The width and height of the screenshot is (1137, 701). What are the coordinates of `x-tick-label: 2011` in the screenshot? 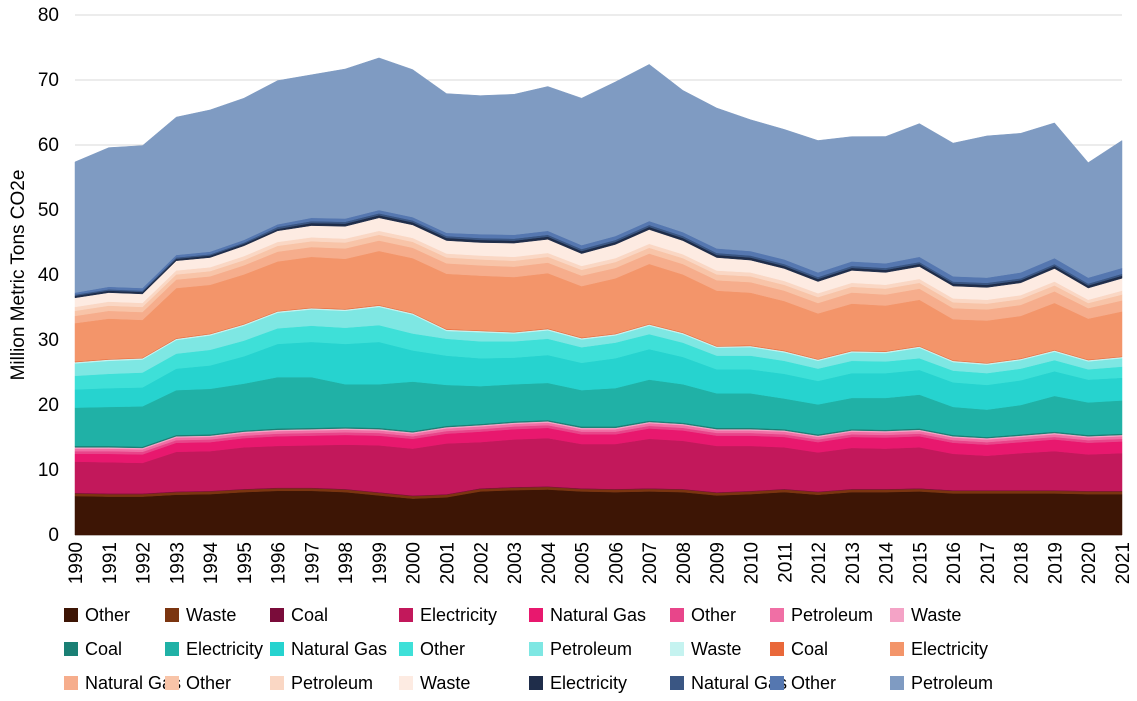 It's located at (785, 562).